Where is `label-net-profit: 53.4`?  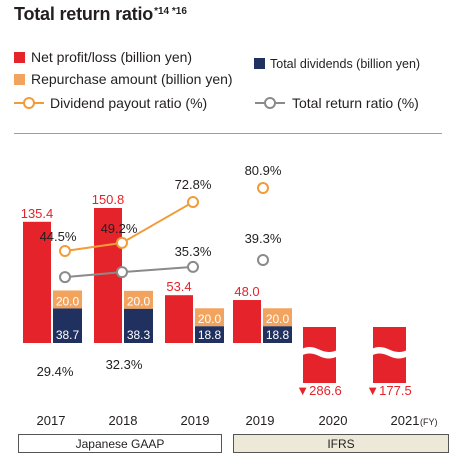
label-net-profit: 53.4 is located at coordinates (178, 286).